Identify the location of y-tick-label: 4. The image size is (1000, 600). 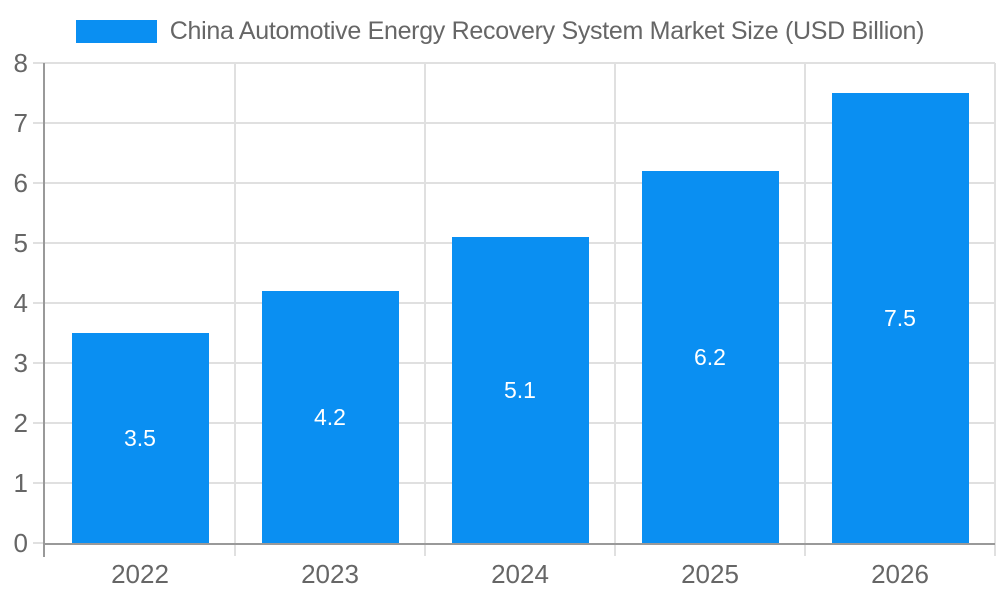
(20, 303).